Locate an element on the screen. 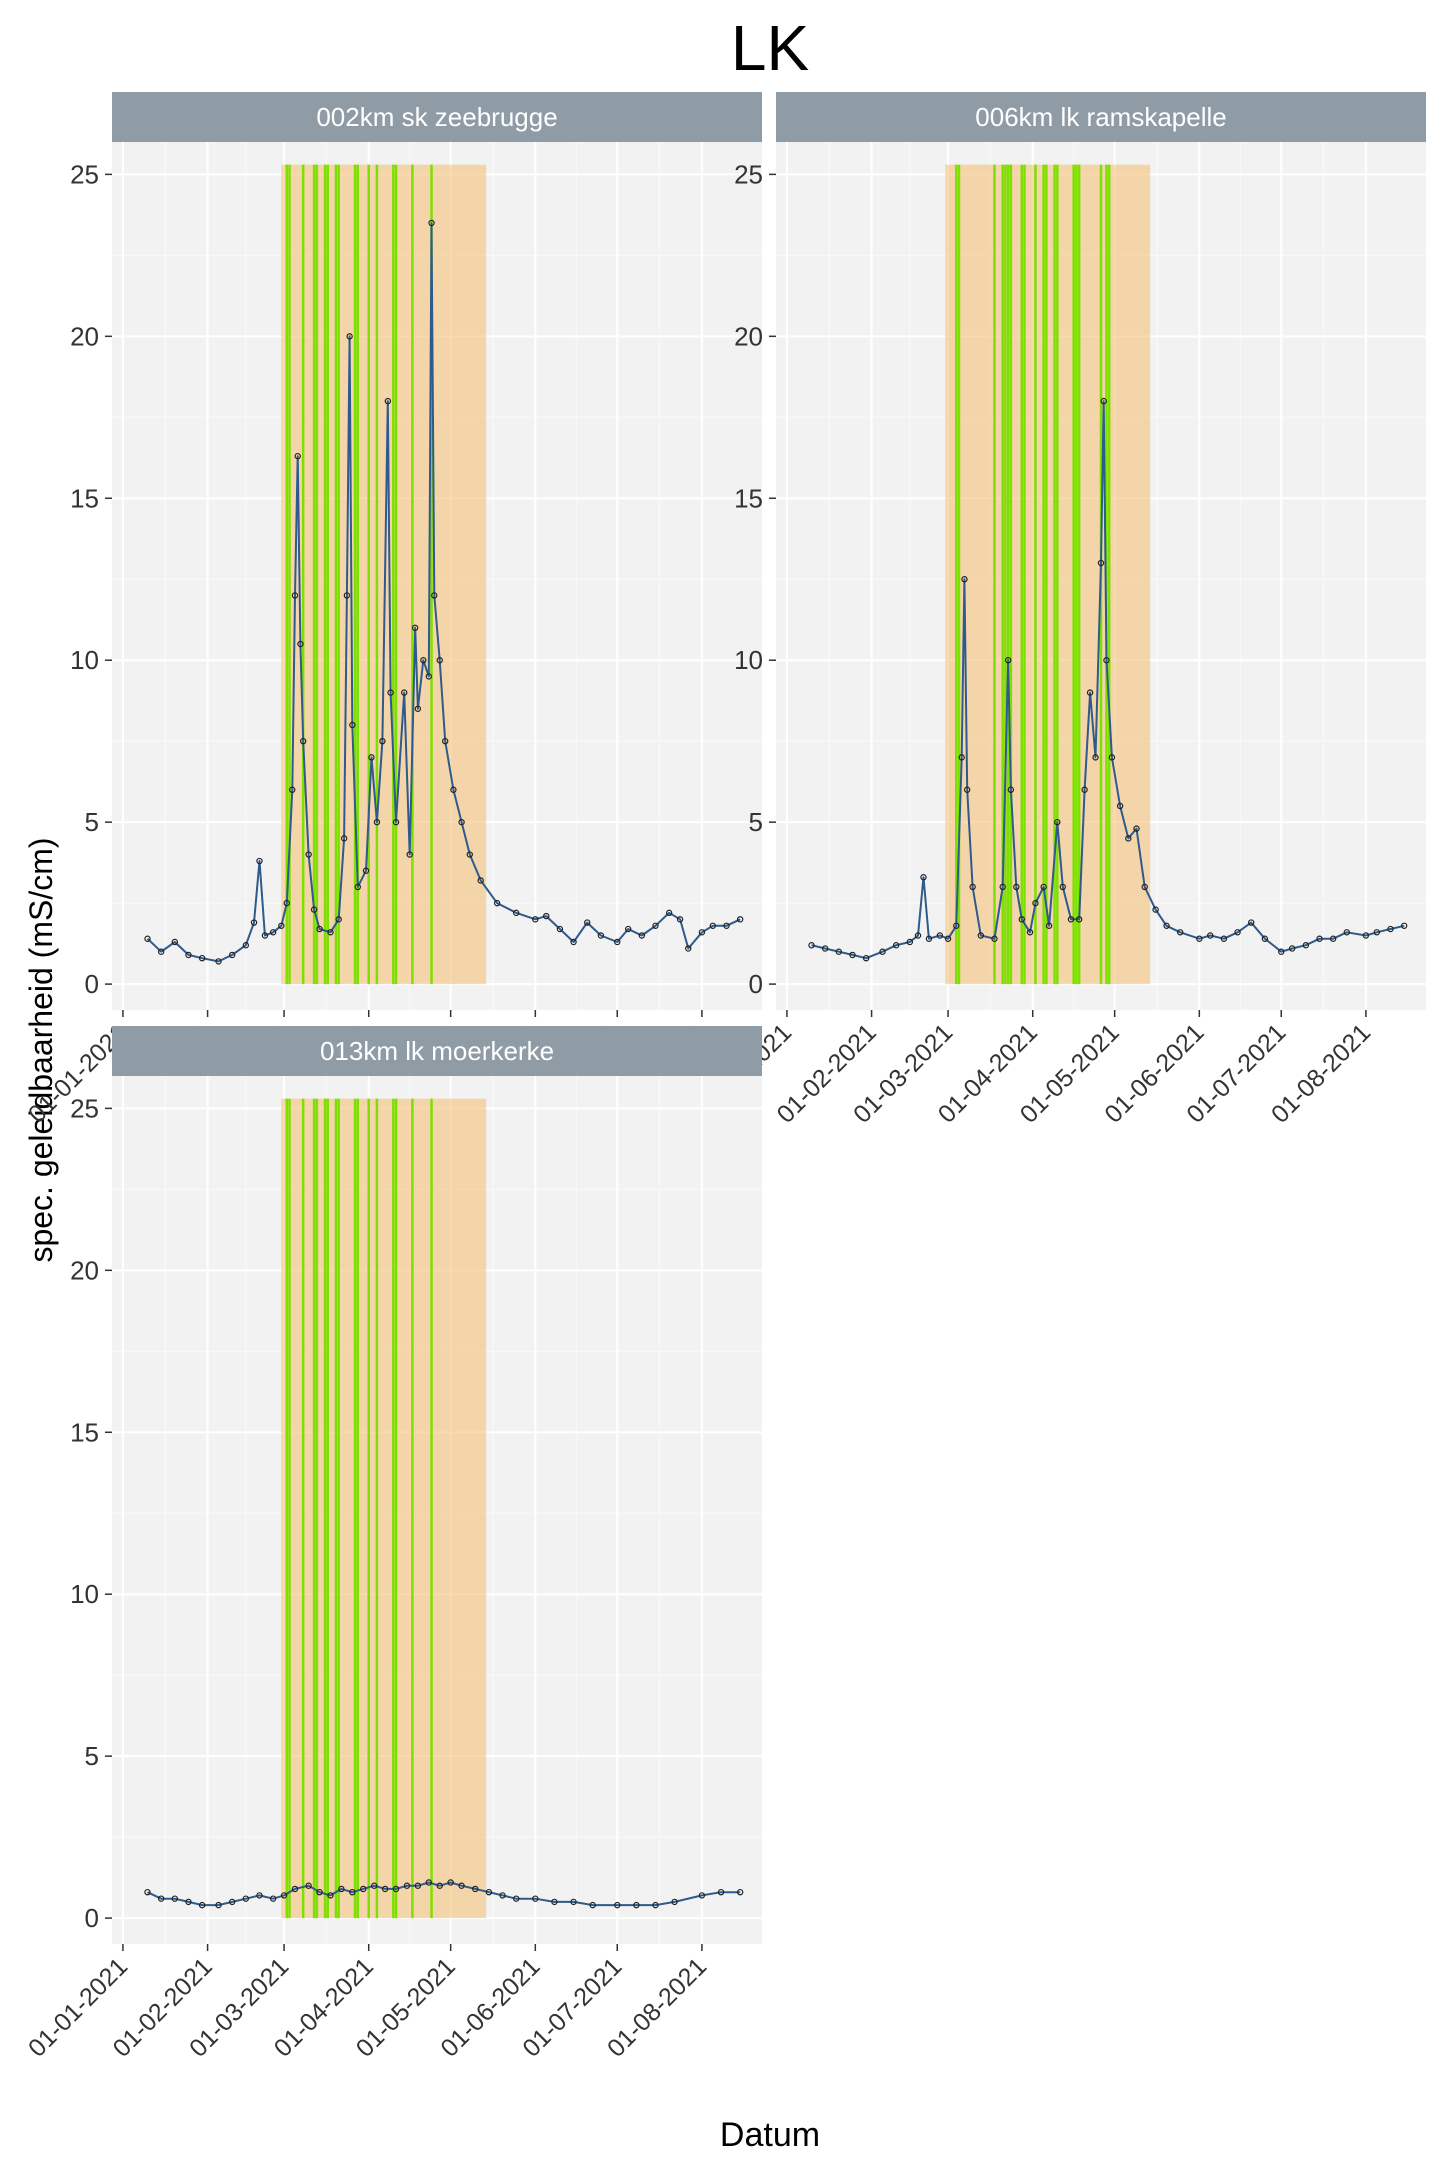  y-tick-label: 25 is located at coordinates (84, 174).